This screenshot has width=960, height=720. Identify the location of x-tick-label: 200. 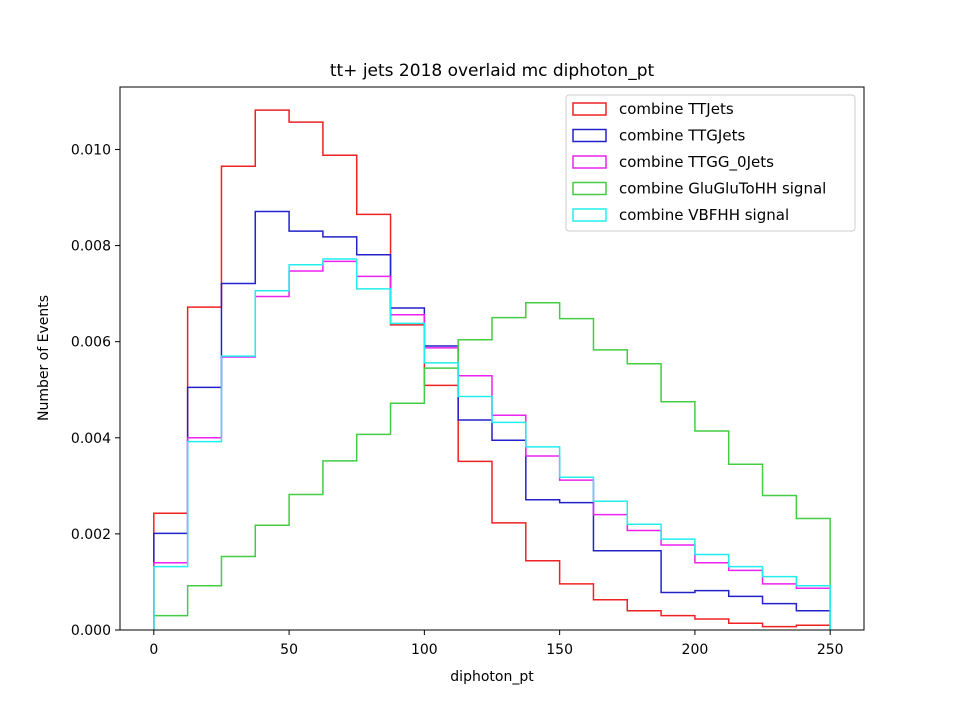
(695, 650).